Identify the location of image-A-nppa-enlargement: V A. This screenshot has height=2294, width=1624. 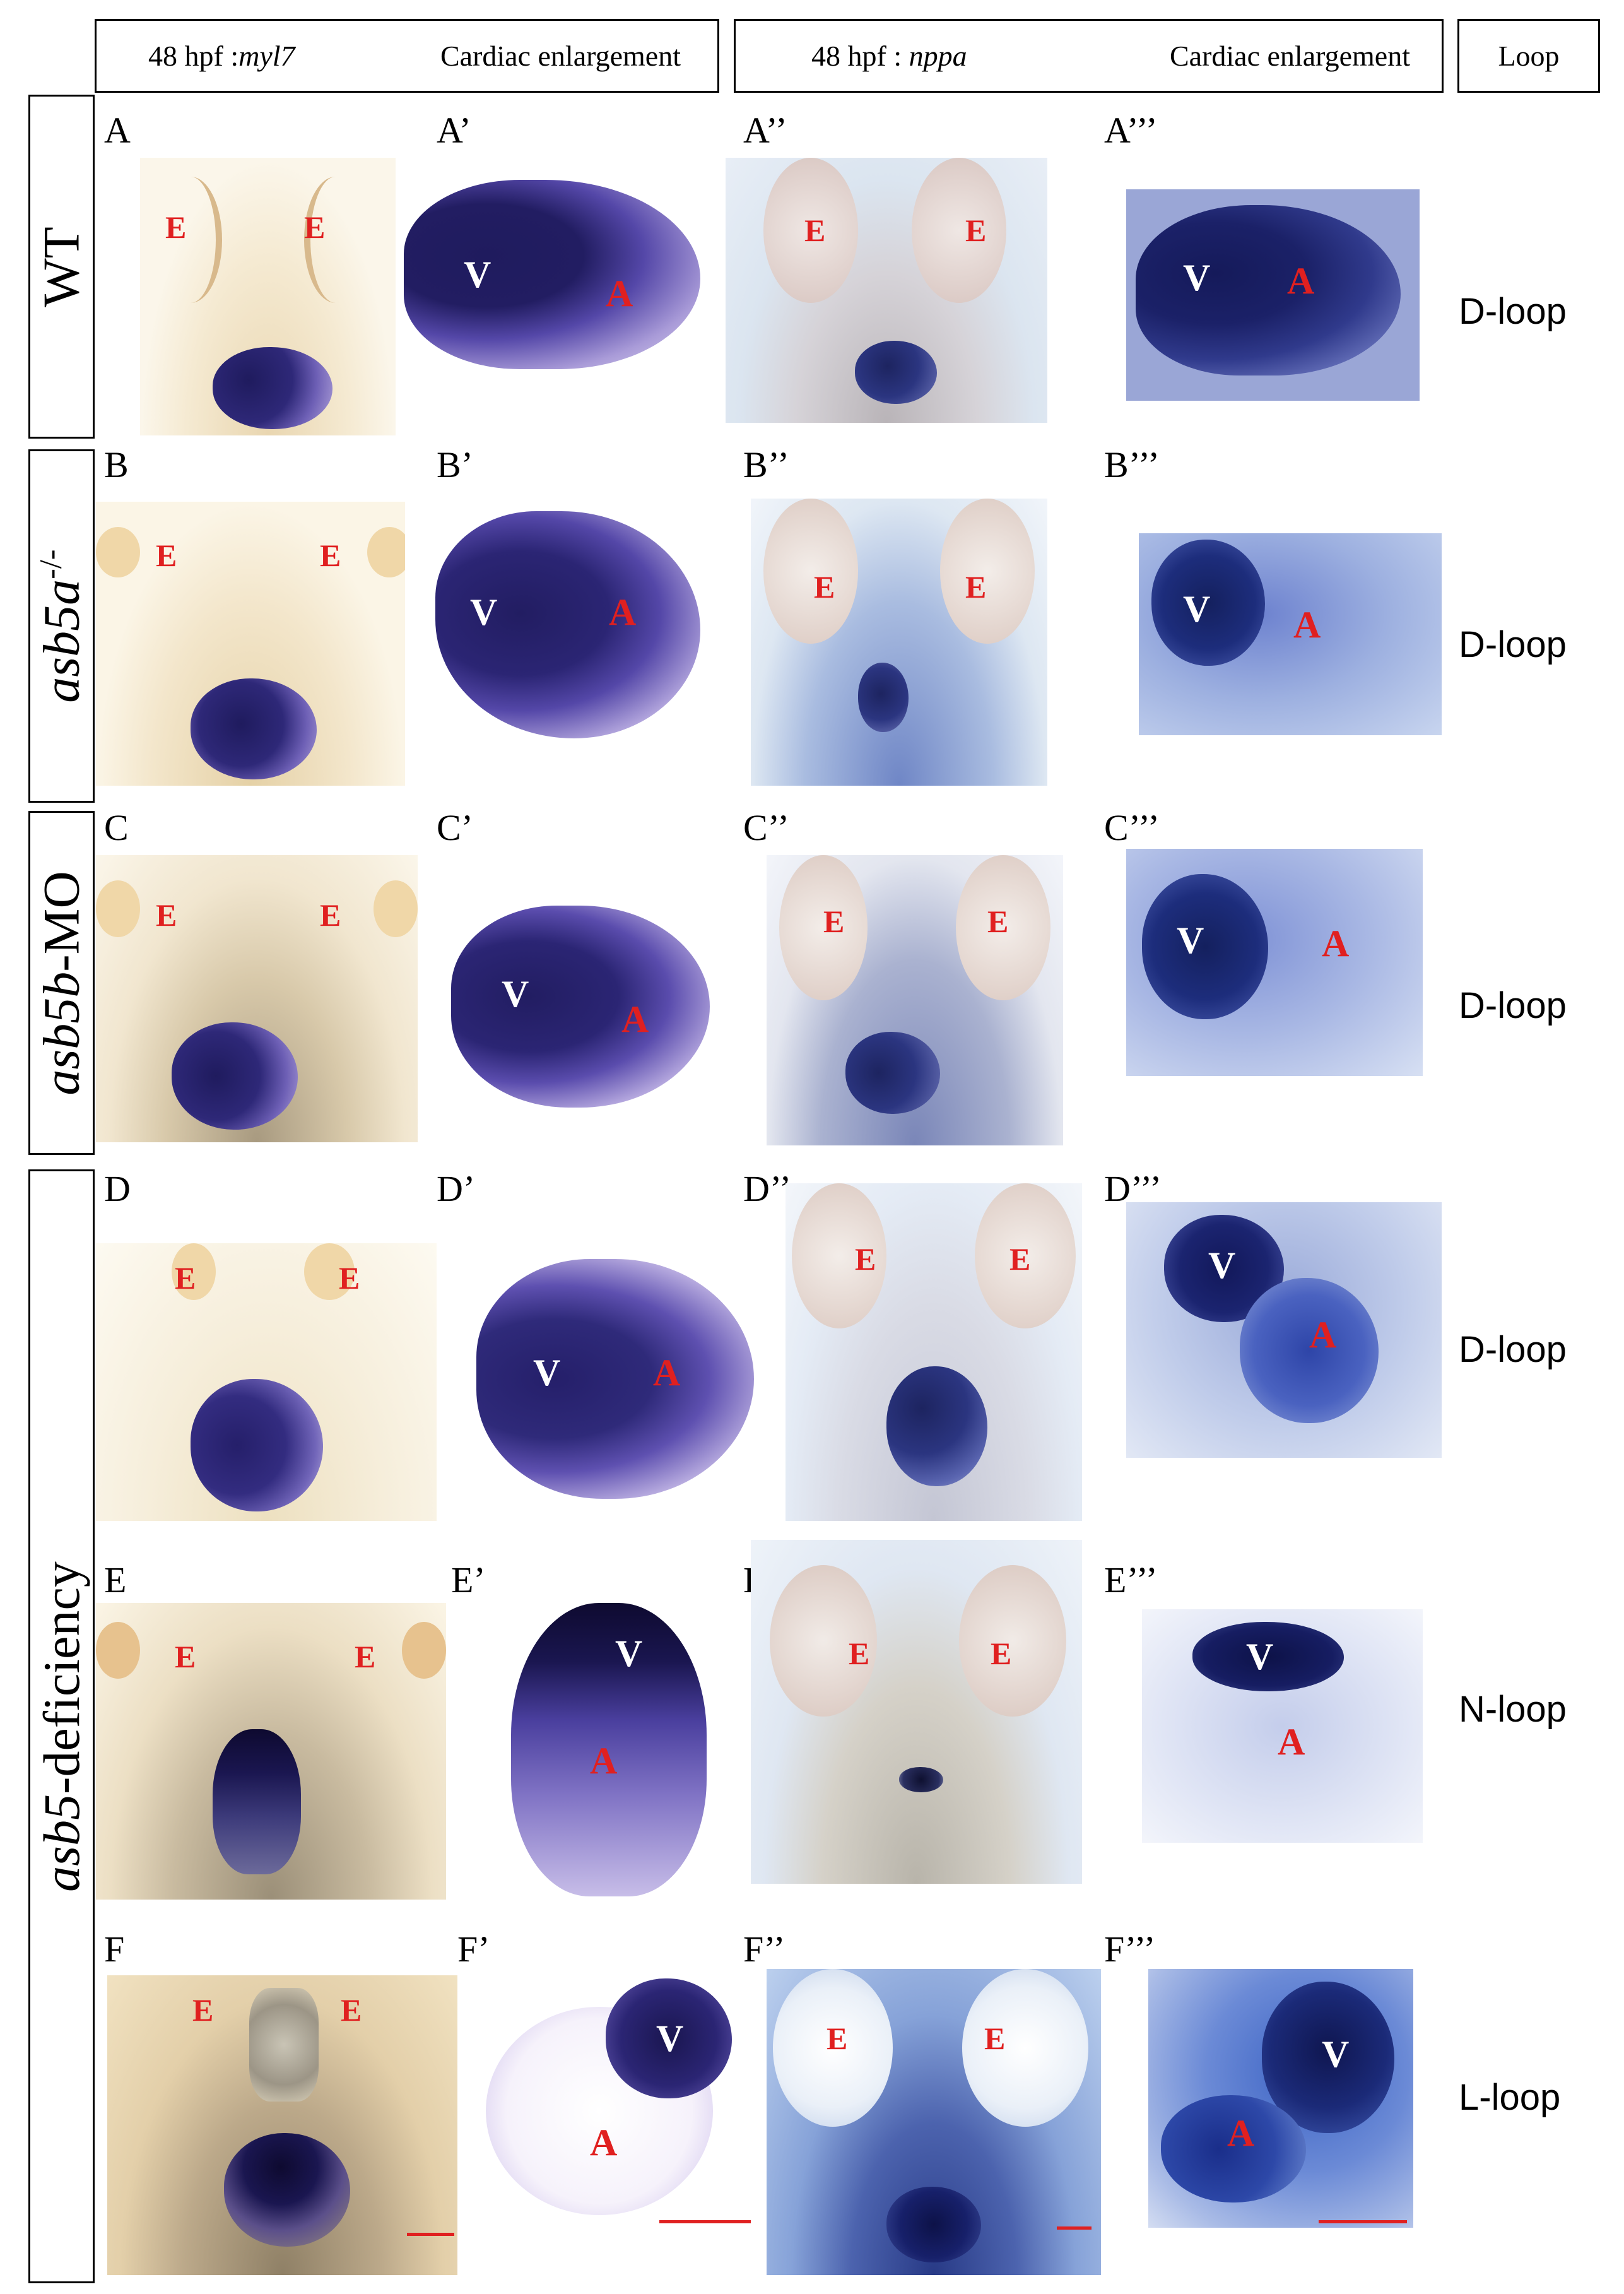
(1273, 295).